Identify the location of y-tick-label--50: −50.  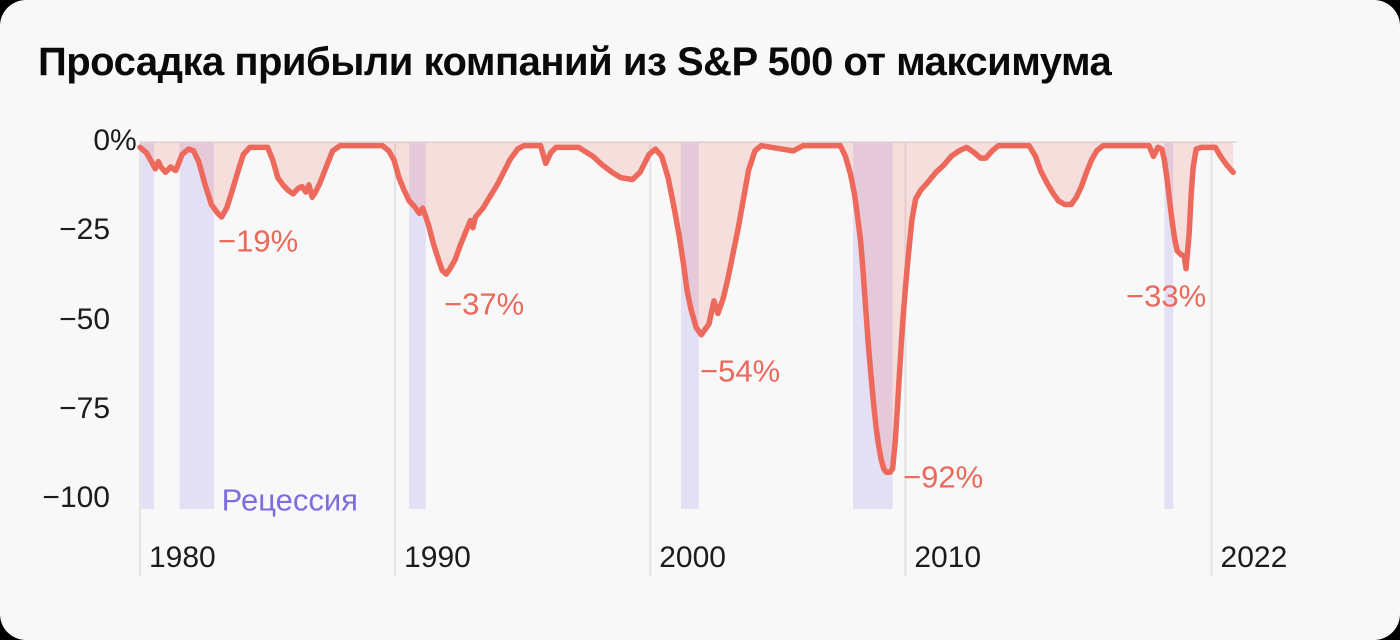
(84, 319).